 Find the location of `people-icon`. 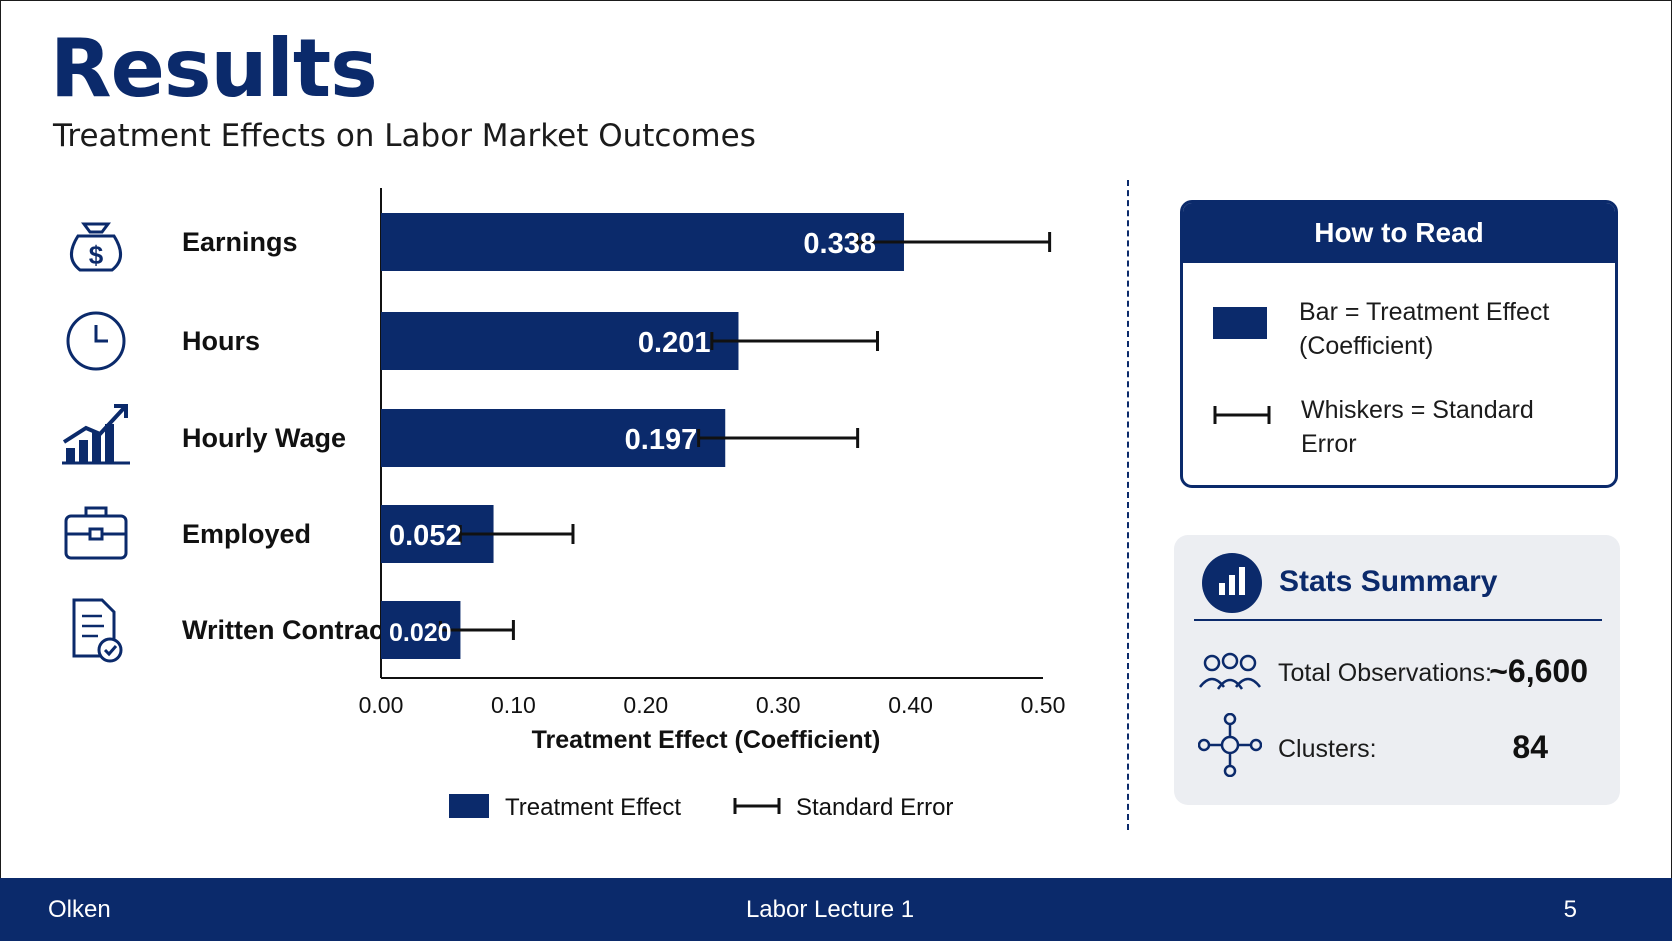

people-icon is located at coordinates (1230, 671).